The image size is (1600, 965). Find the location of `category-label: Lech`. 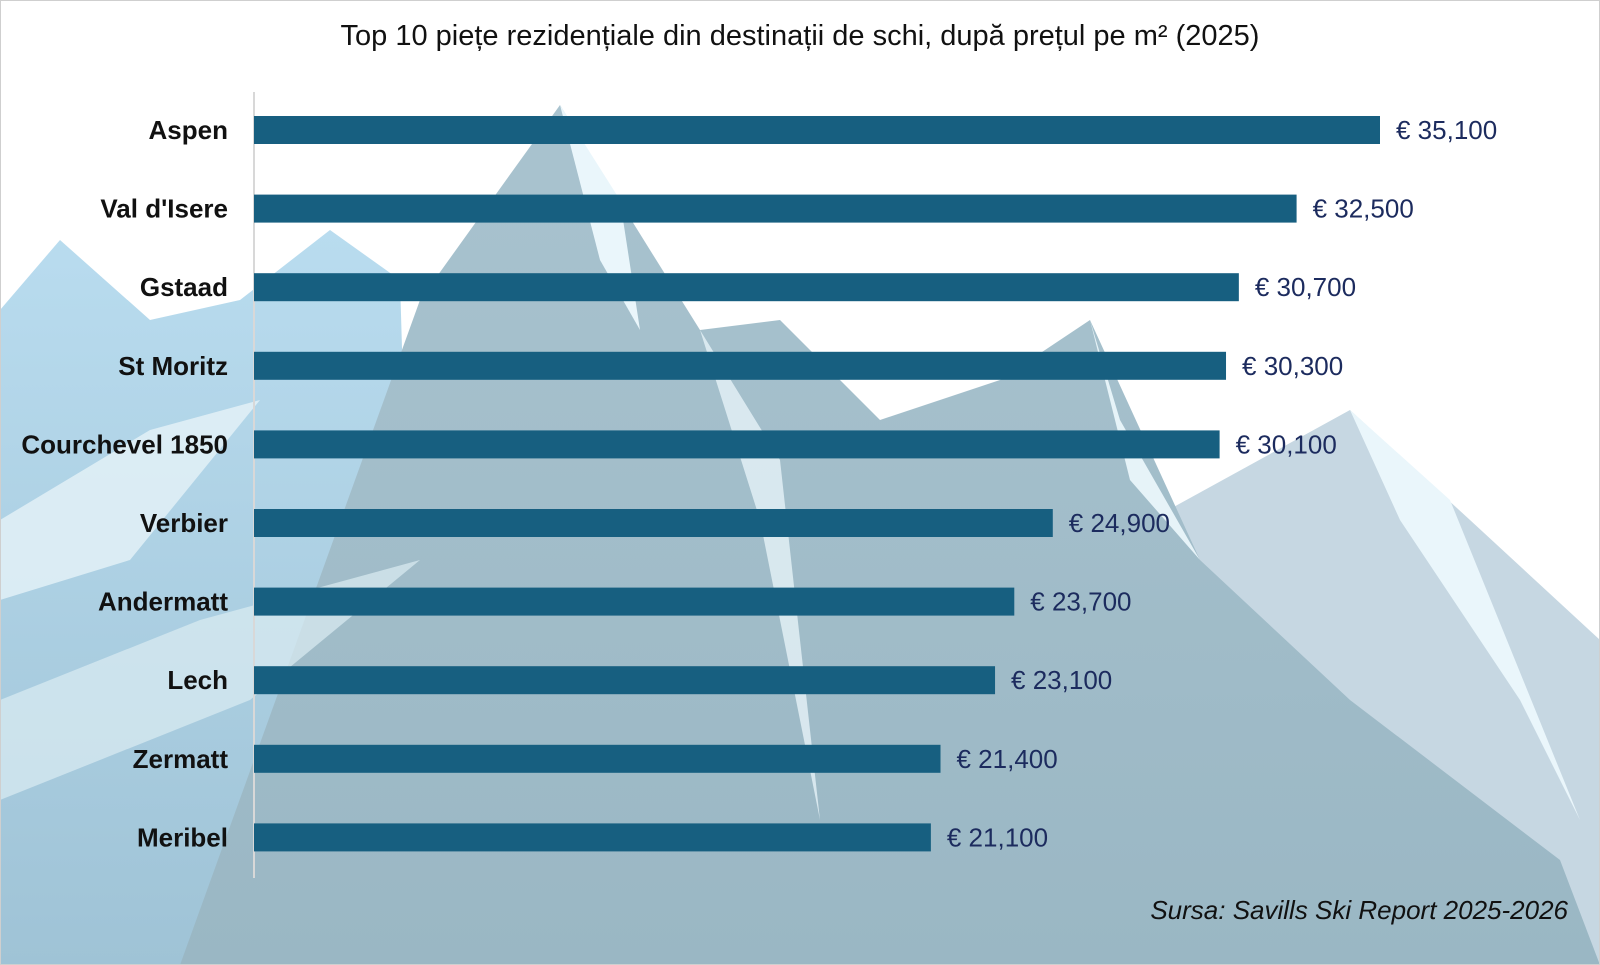

category-label: Lech is located at coordinates (197, 680).